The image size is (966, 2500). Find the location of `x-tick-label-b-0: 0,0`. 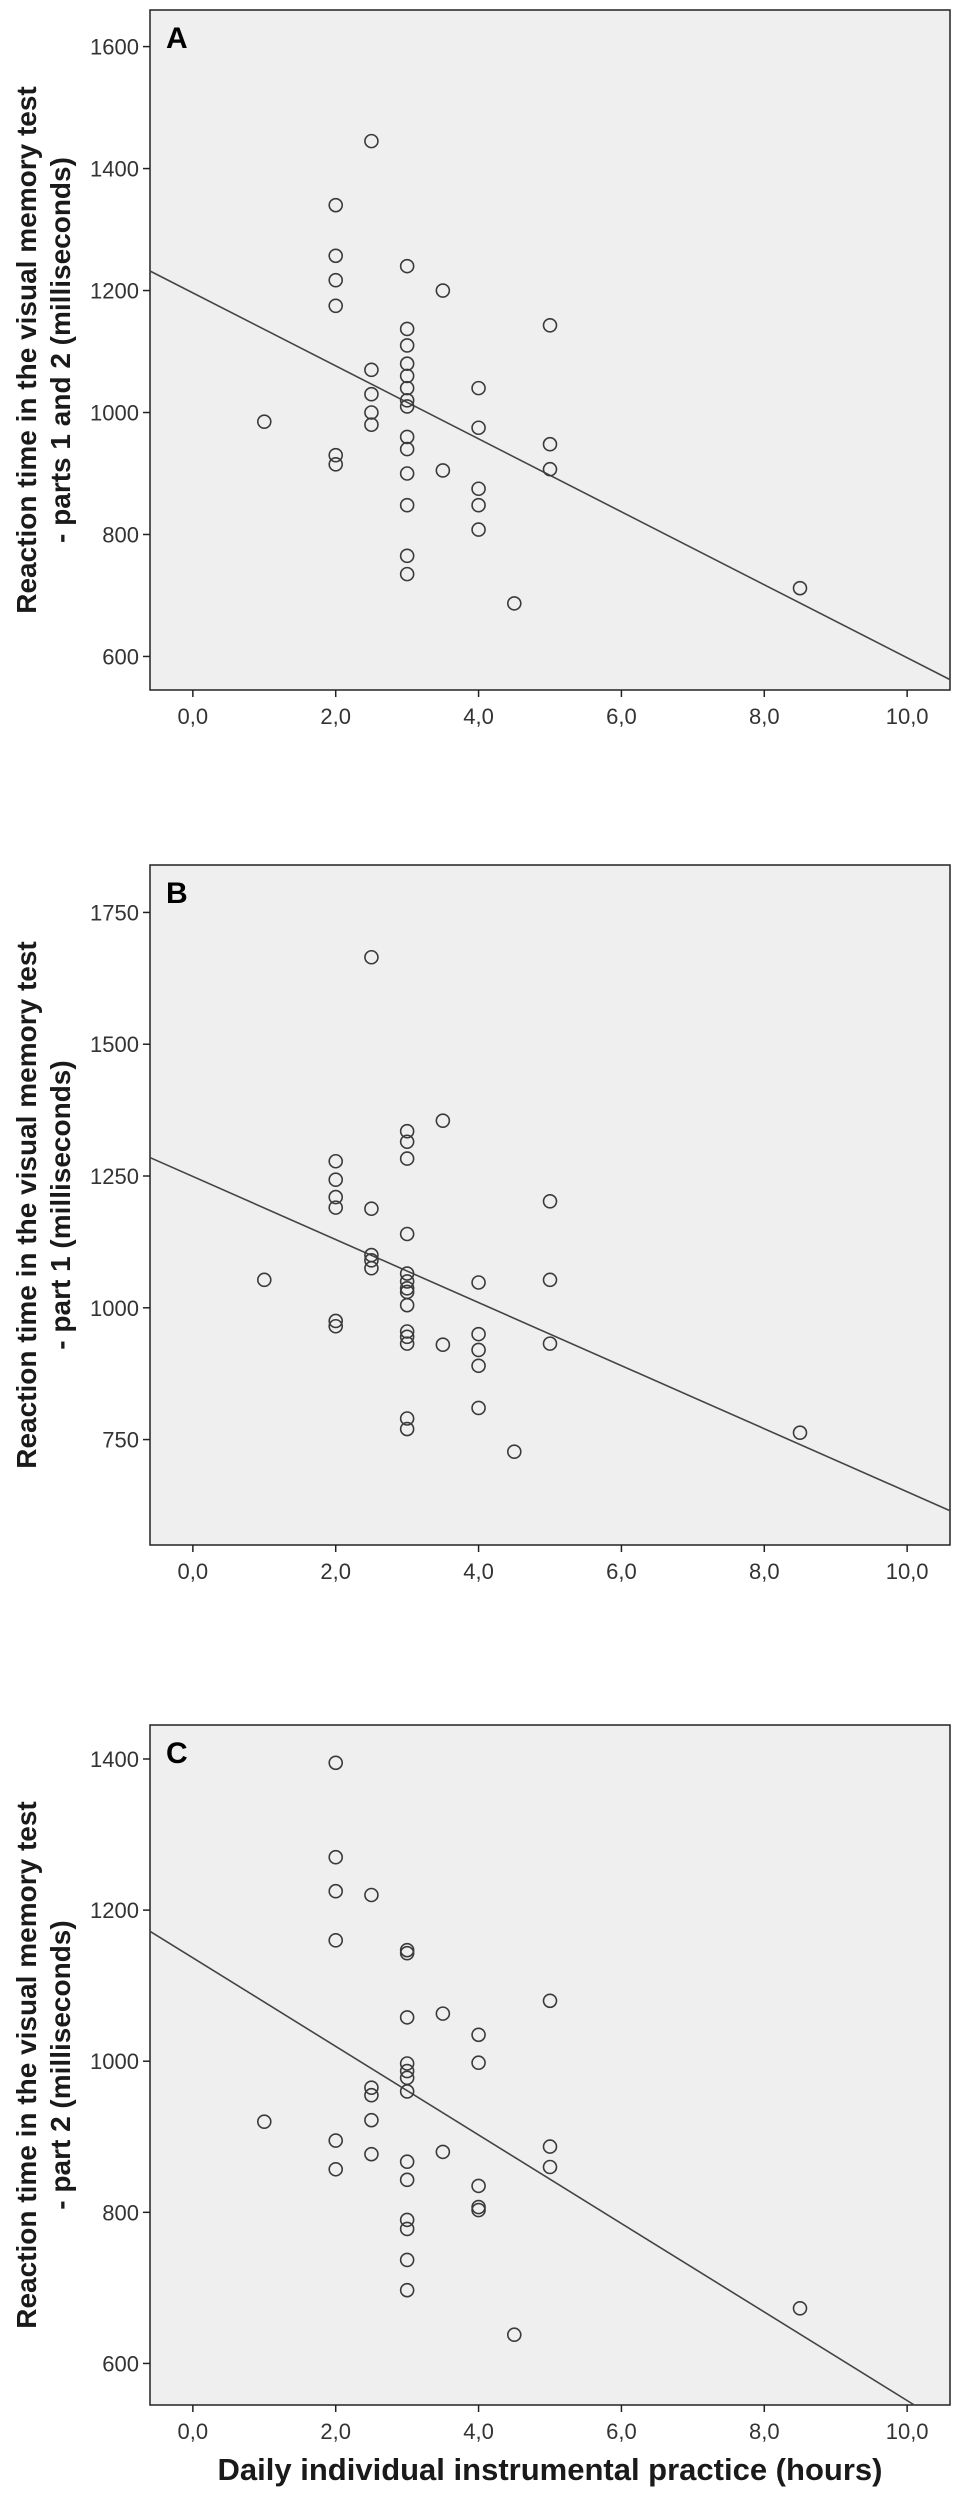

x-tick-label-b-0: 0,0 is located at coordinates (193, 1571).